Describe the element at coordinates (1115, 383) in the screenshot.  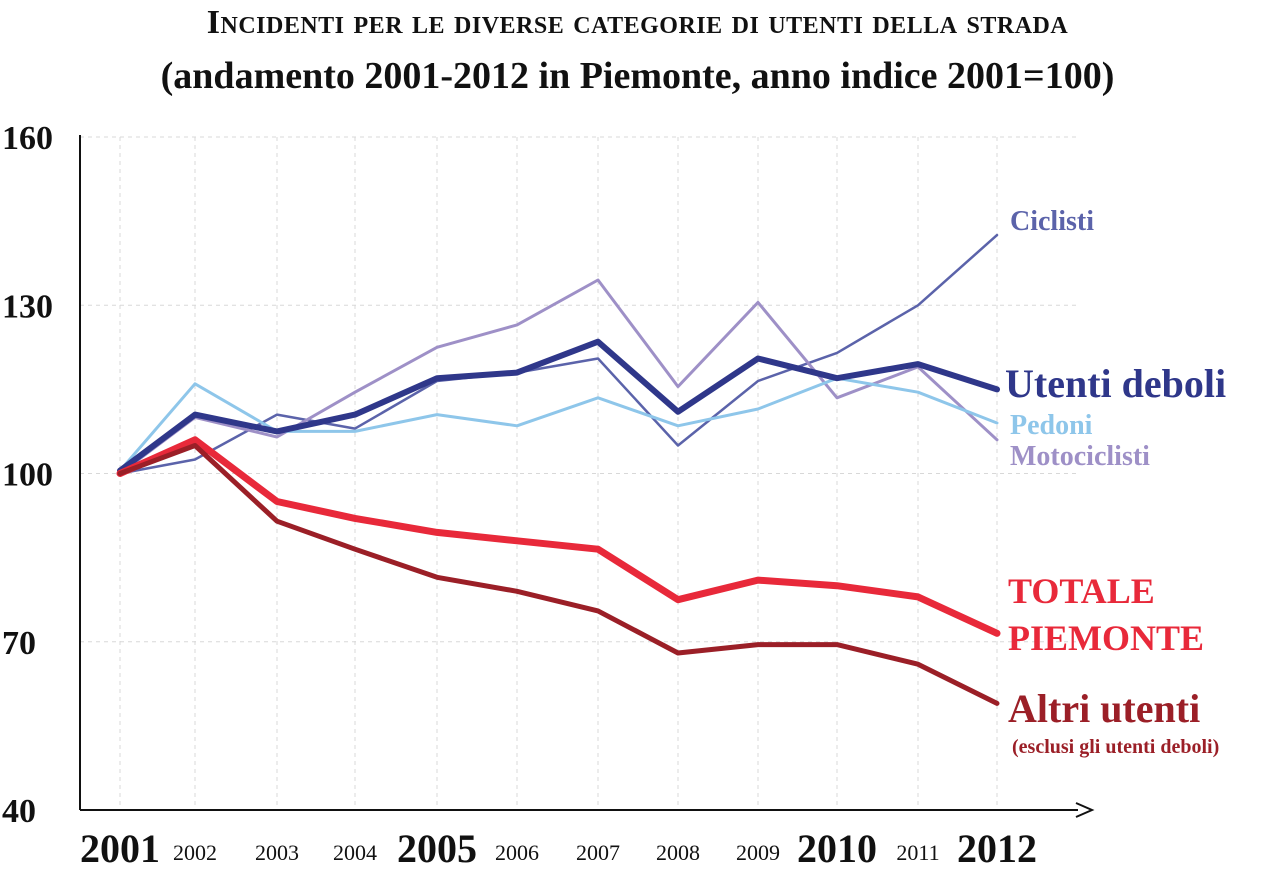
I see `series-label: Utenti deboli` at that location.